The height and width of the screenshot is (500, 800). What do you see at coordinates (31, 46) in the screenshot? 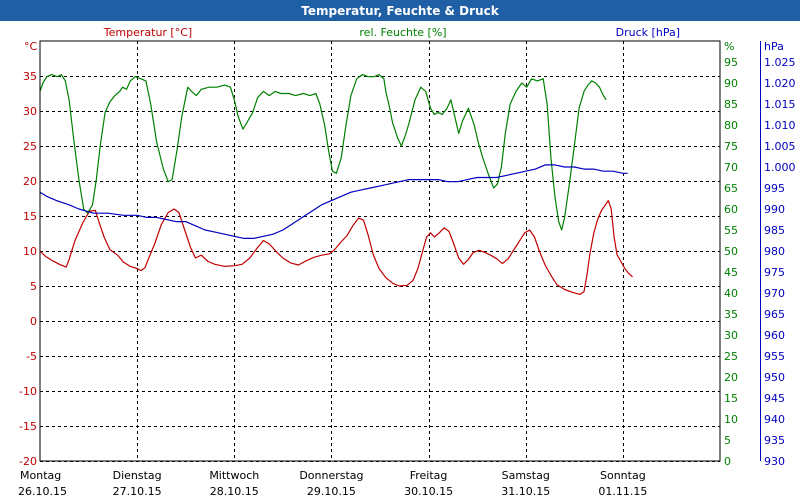
I see `temperature-unit-label: °C` at bounding box center [31, 46].